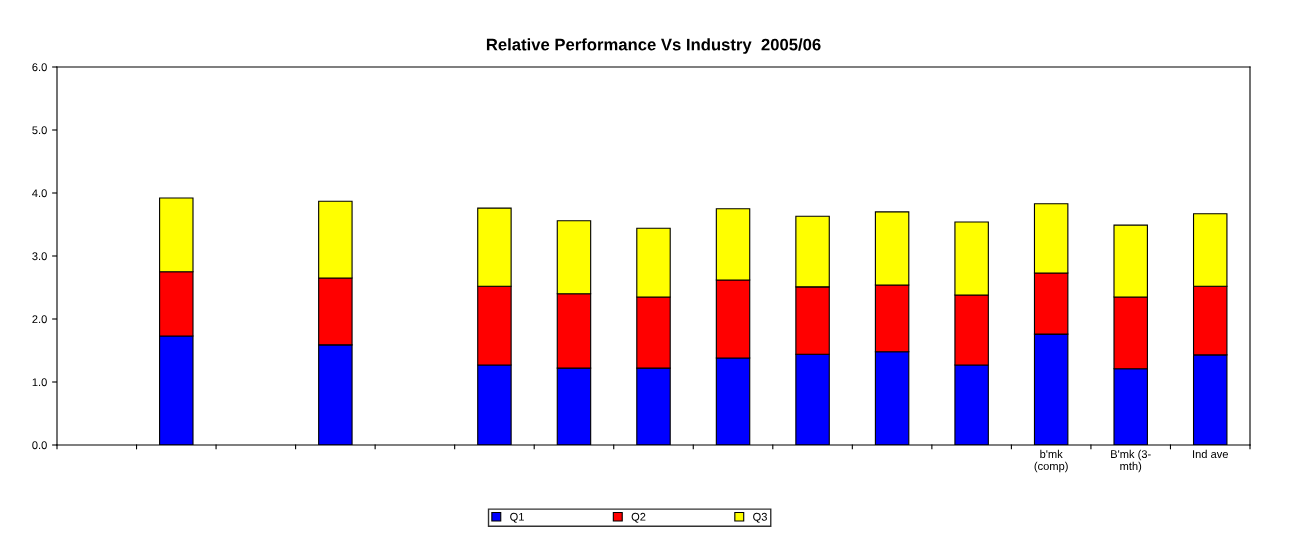 The image size is (1310, 539). I want to click on legend-label: Q2, so click(638, 517).